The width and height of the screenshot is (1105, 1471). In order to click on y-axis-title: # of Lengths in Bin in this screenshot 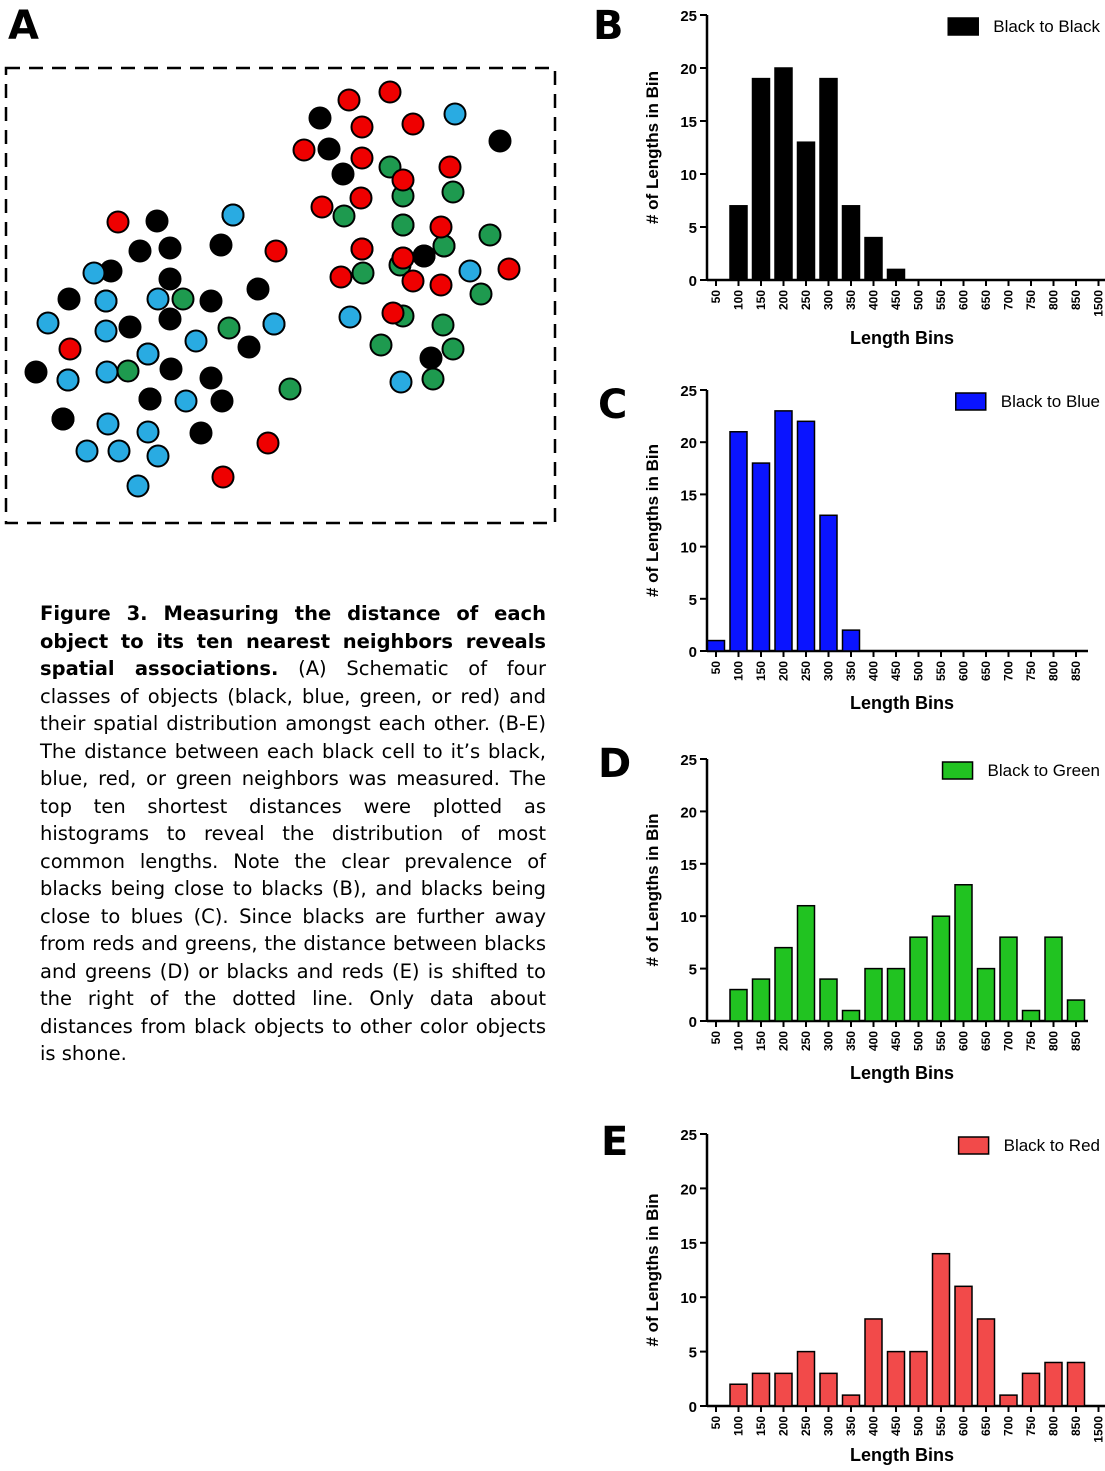, I will do `click(652, 890)`.